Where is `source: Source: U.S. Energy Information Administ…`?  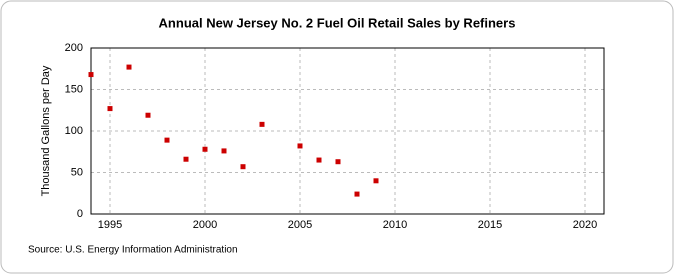
source: Source: U.S. Energy Information Administ… is located at coordinates (133, 250).